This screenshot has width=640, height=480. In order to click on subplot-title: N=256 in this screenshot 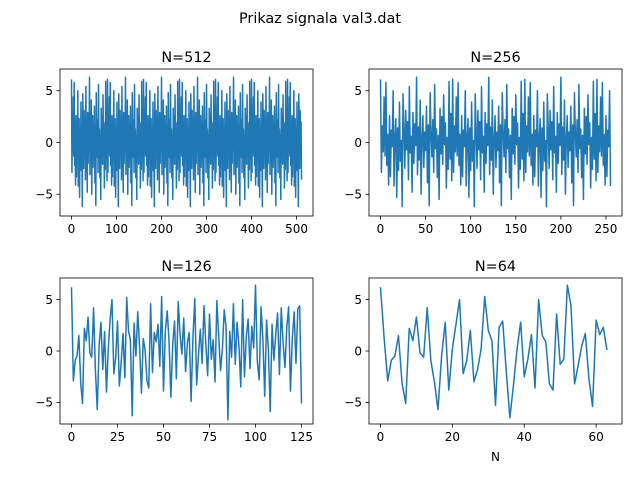, I will do `click(495, 58)`.